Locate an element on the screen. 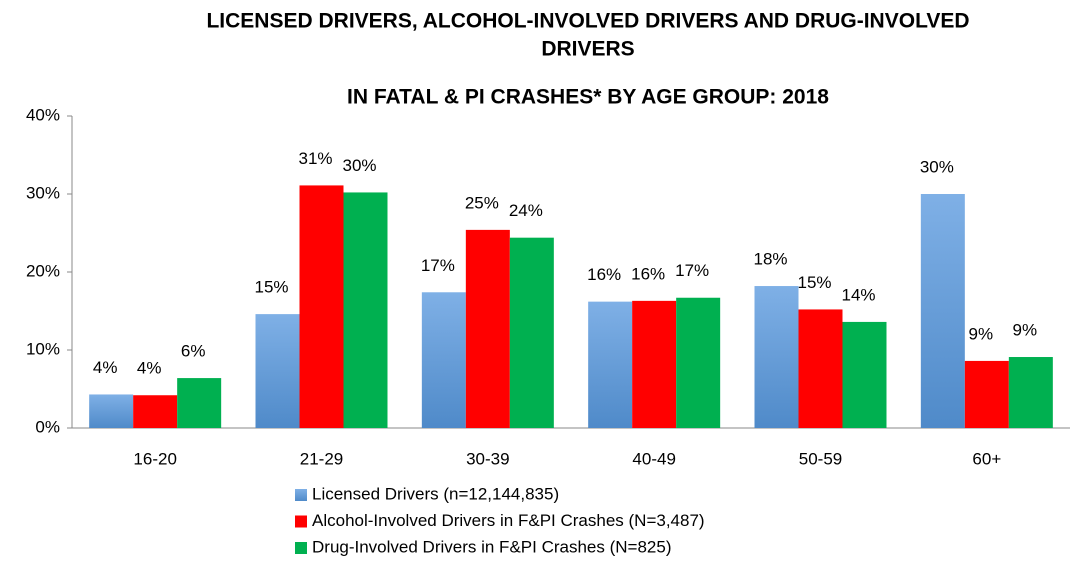 The width and height of the screenshot is (1076, 561). legend-label: Licensed Drivers (n=12,144,835) is located at coordinates (435, 493).